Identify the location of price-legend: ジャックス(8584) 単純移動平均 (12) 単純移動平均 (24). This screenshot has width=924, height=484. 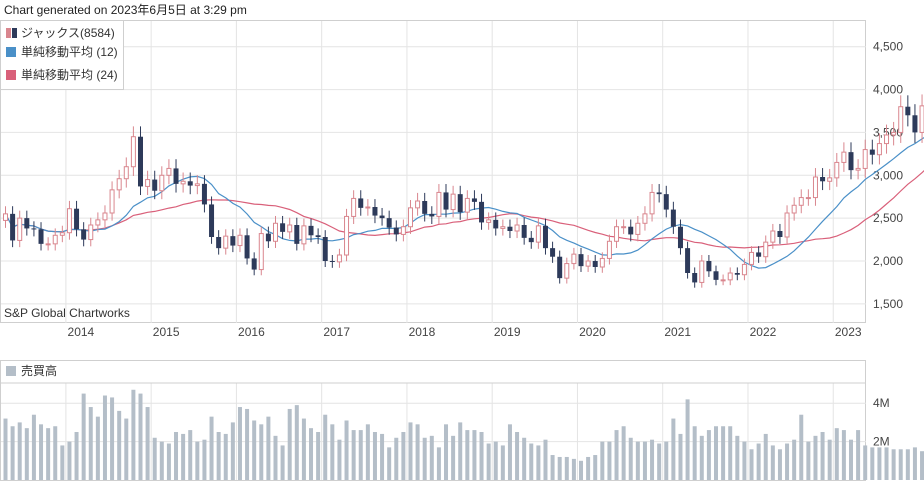
(62, 55).